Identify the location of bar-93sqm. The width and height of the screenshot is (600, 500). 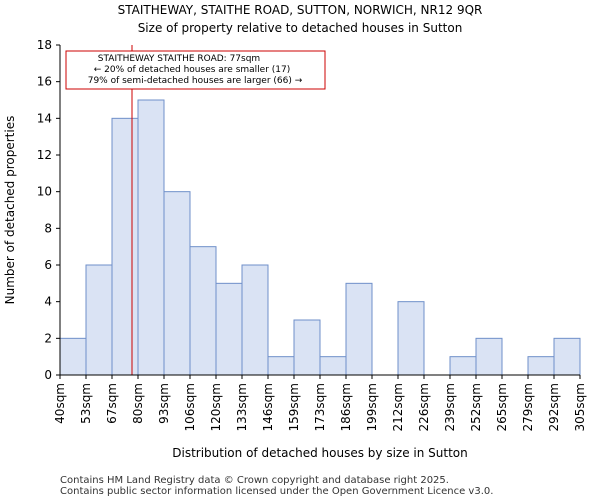
(177, 283).